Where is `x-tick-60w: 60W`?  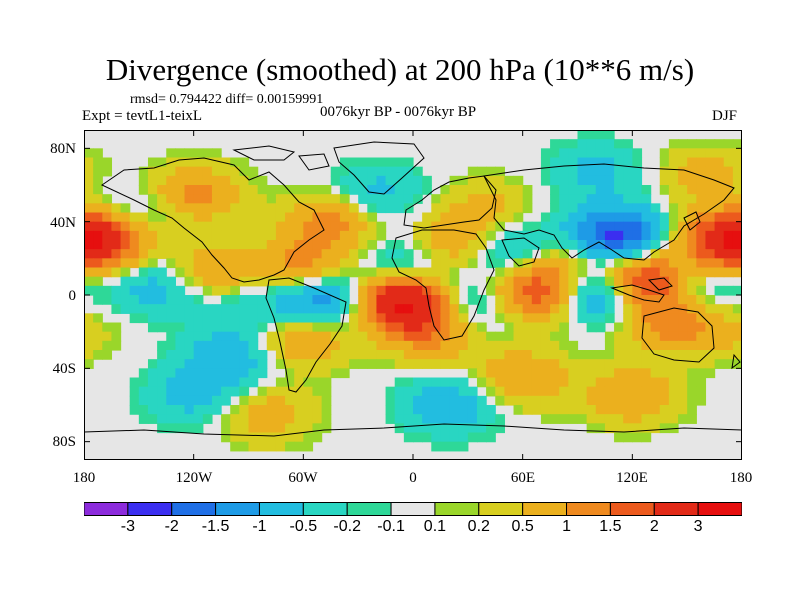 x-tick-60w: 60W is located at coordinates (303, 478).